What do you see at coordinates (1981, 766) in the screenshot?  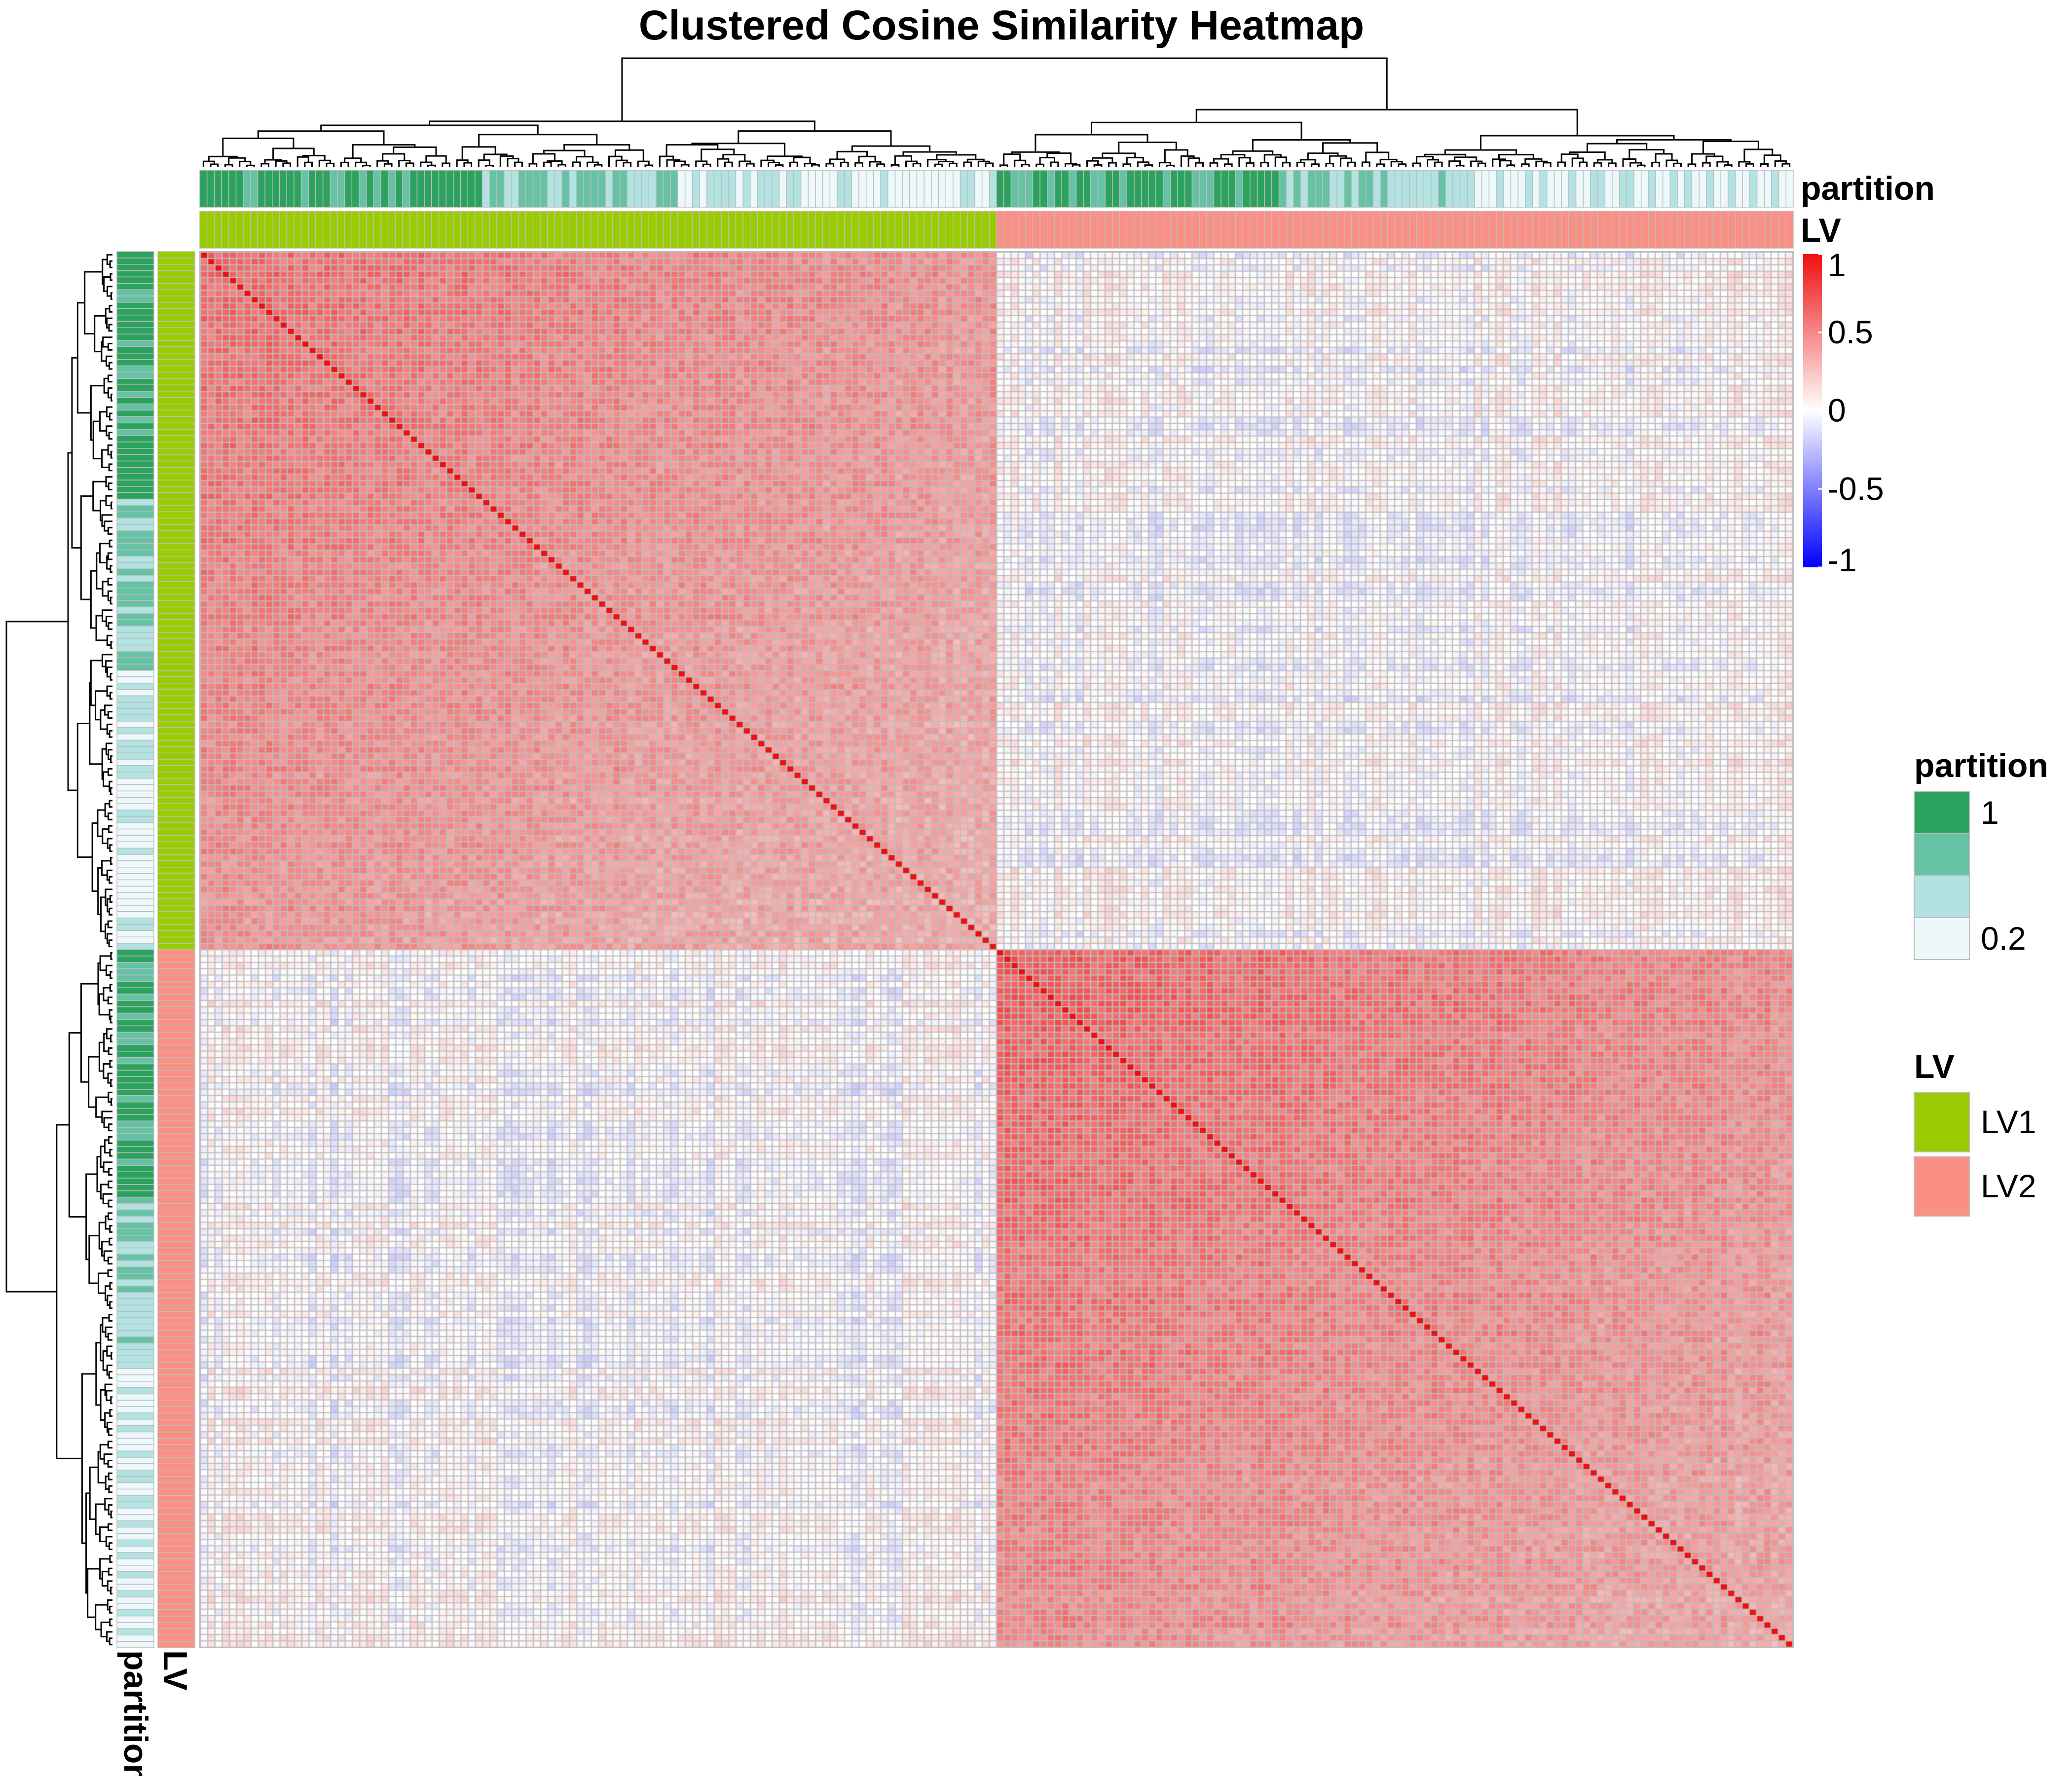 I see `partition-legend-title: partition` at bounding box center [1981, 766].